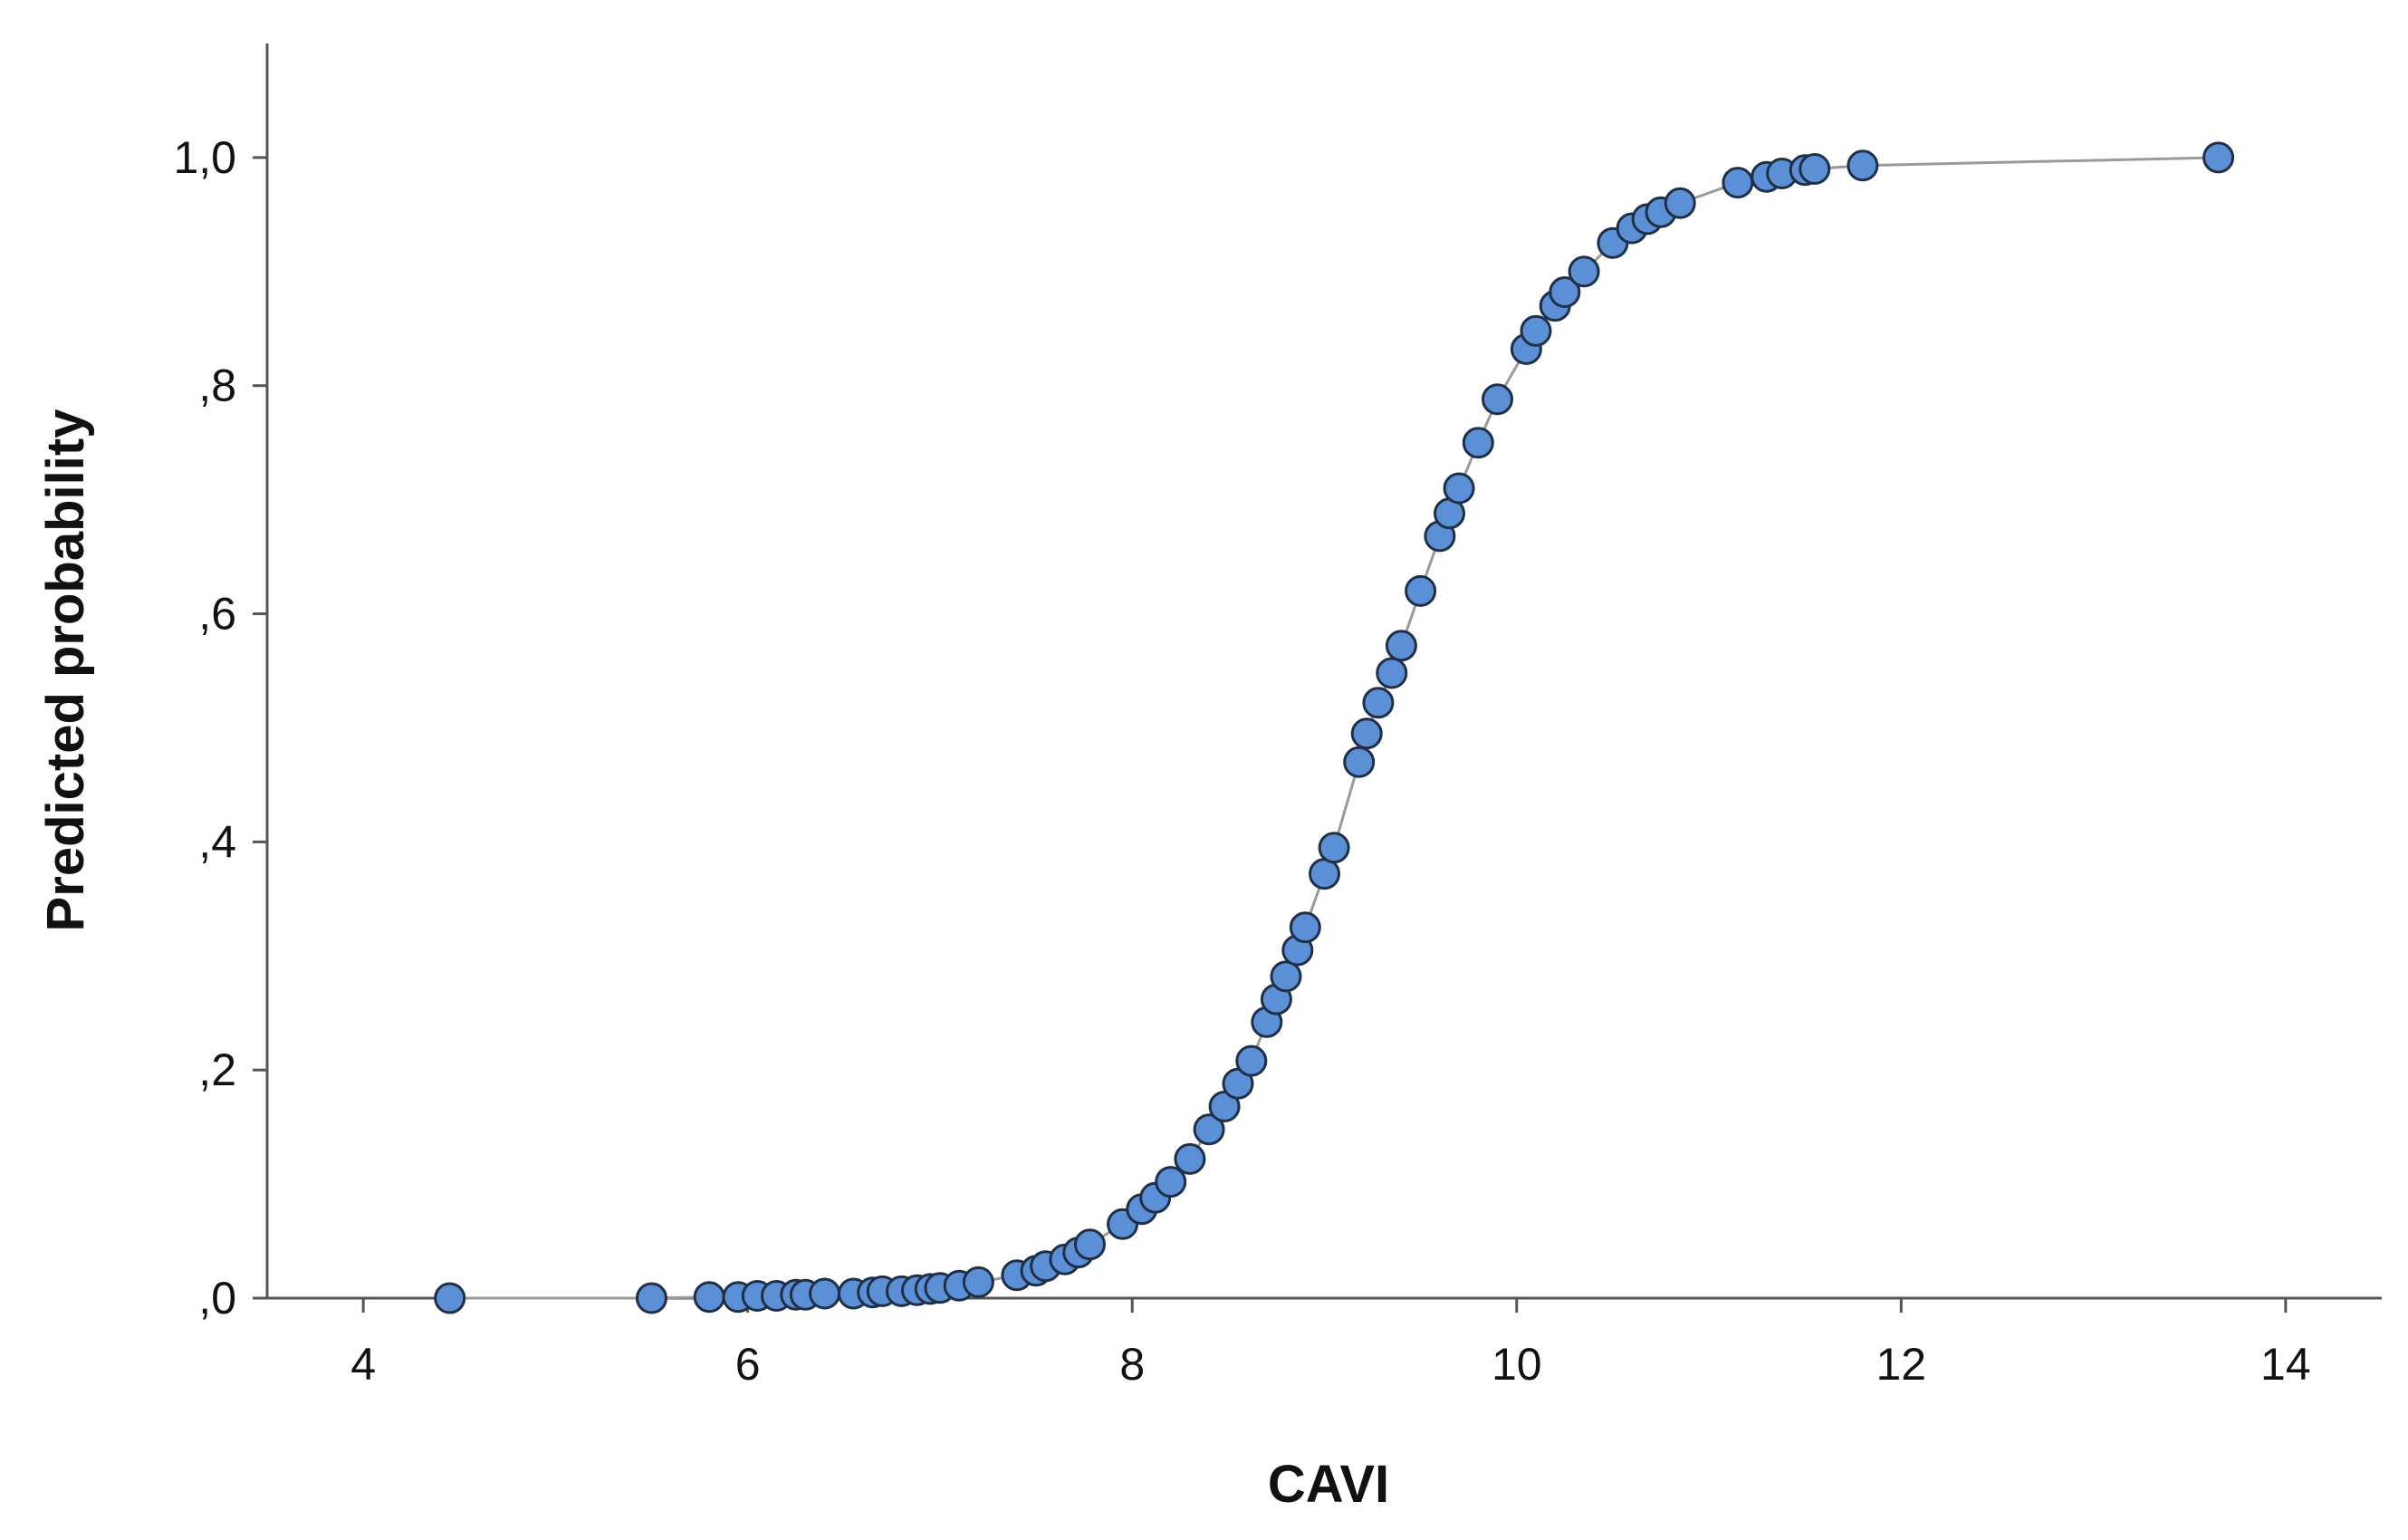 This screenshot has width=2408, height=1540. What do you see at coordinates (748, 1364) in the screenshot?
I see `x-tick-label: 6` at bounding box center [748, 1364].